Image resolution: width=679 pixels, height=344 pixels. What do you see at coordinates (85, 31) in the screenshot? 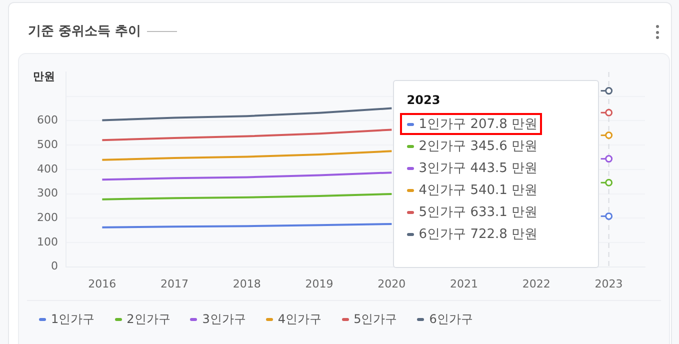
I see `chart-title: 기준 중위소득 추이` at bounding box center [85, 31].